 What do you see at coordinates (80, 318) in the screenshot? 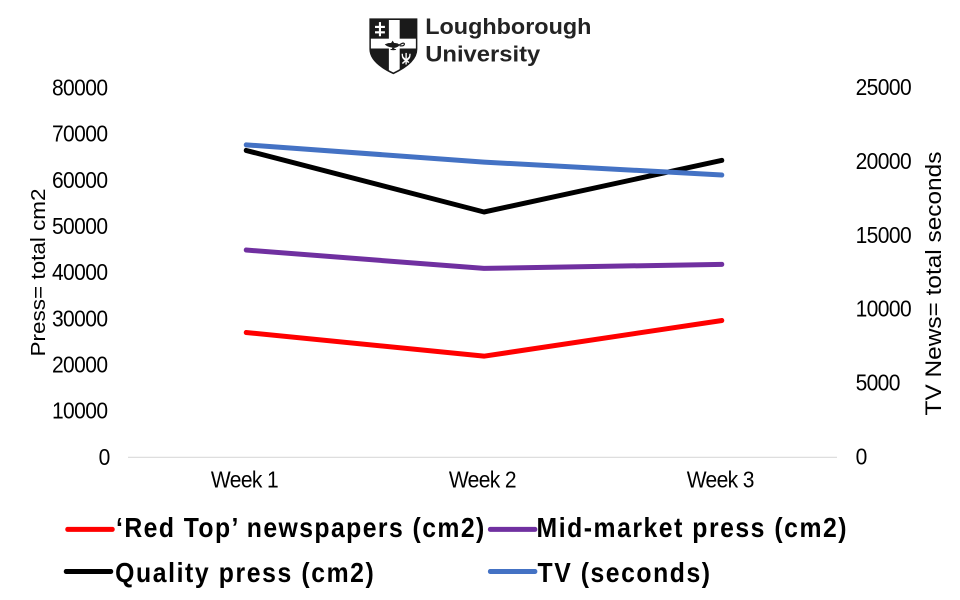
I see `svg-text: 30000` at bounding box center [80, 318].